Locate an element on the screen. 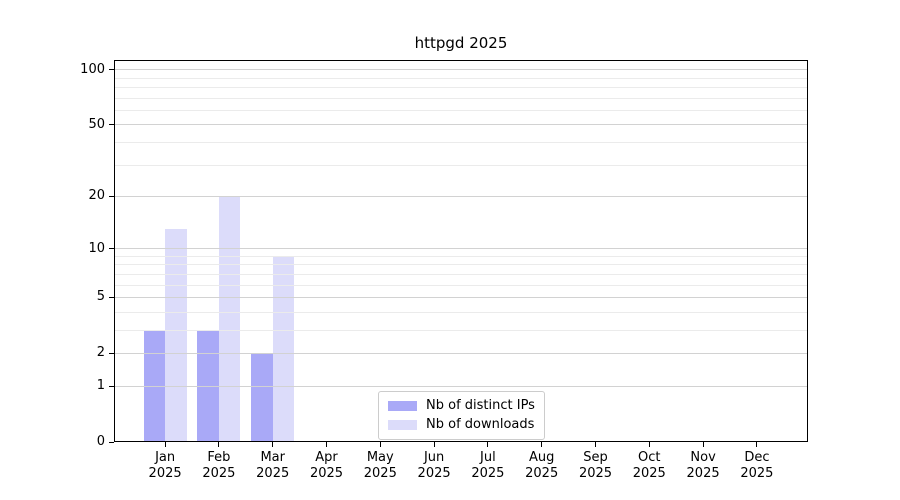 The width and height of the screenshot is (900, 500). y-tick-label: 2 is located at coordinates (100, 353).